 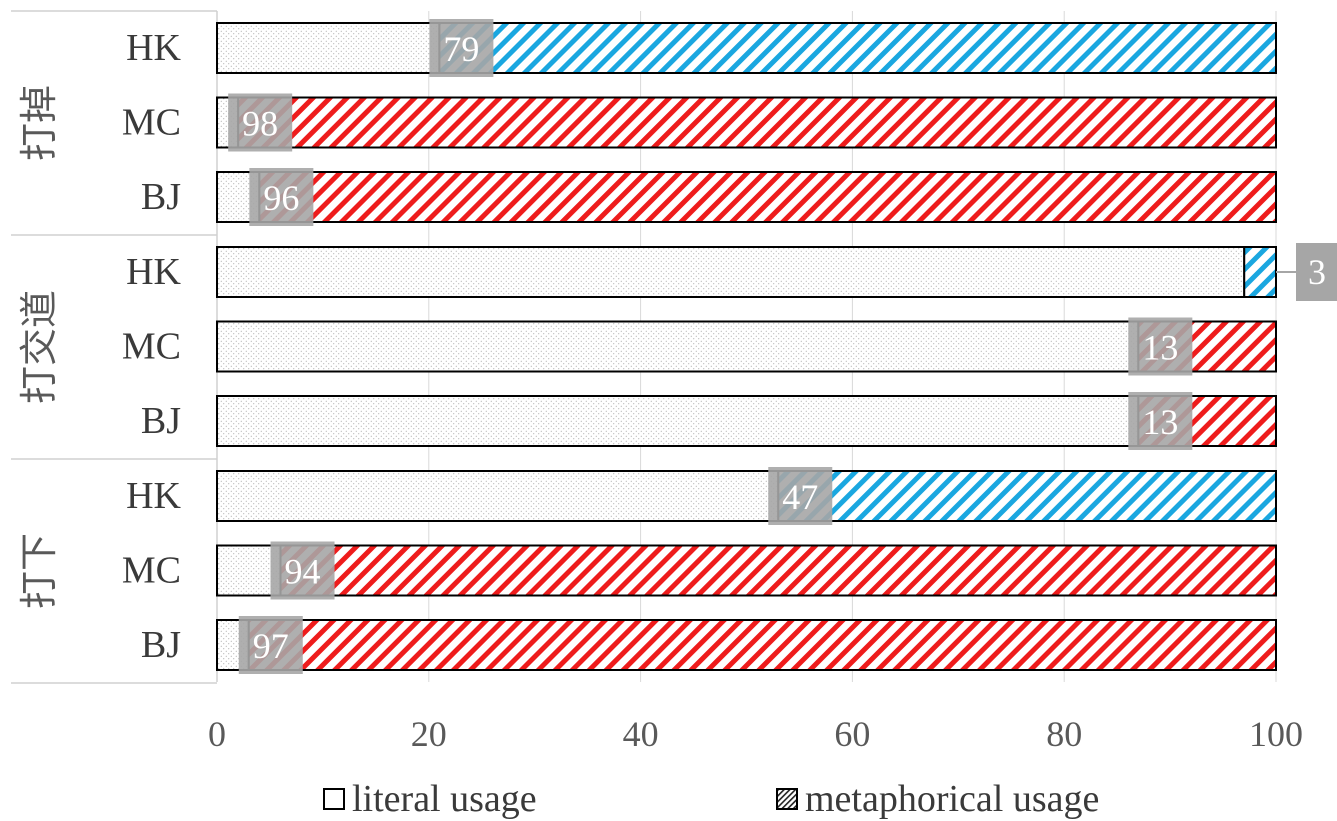 I want to click on data-label: 96, so click(x=281, y=198).